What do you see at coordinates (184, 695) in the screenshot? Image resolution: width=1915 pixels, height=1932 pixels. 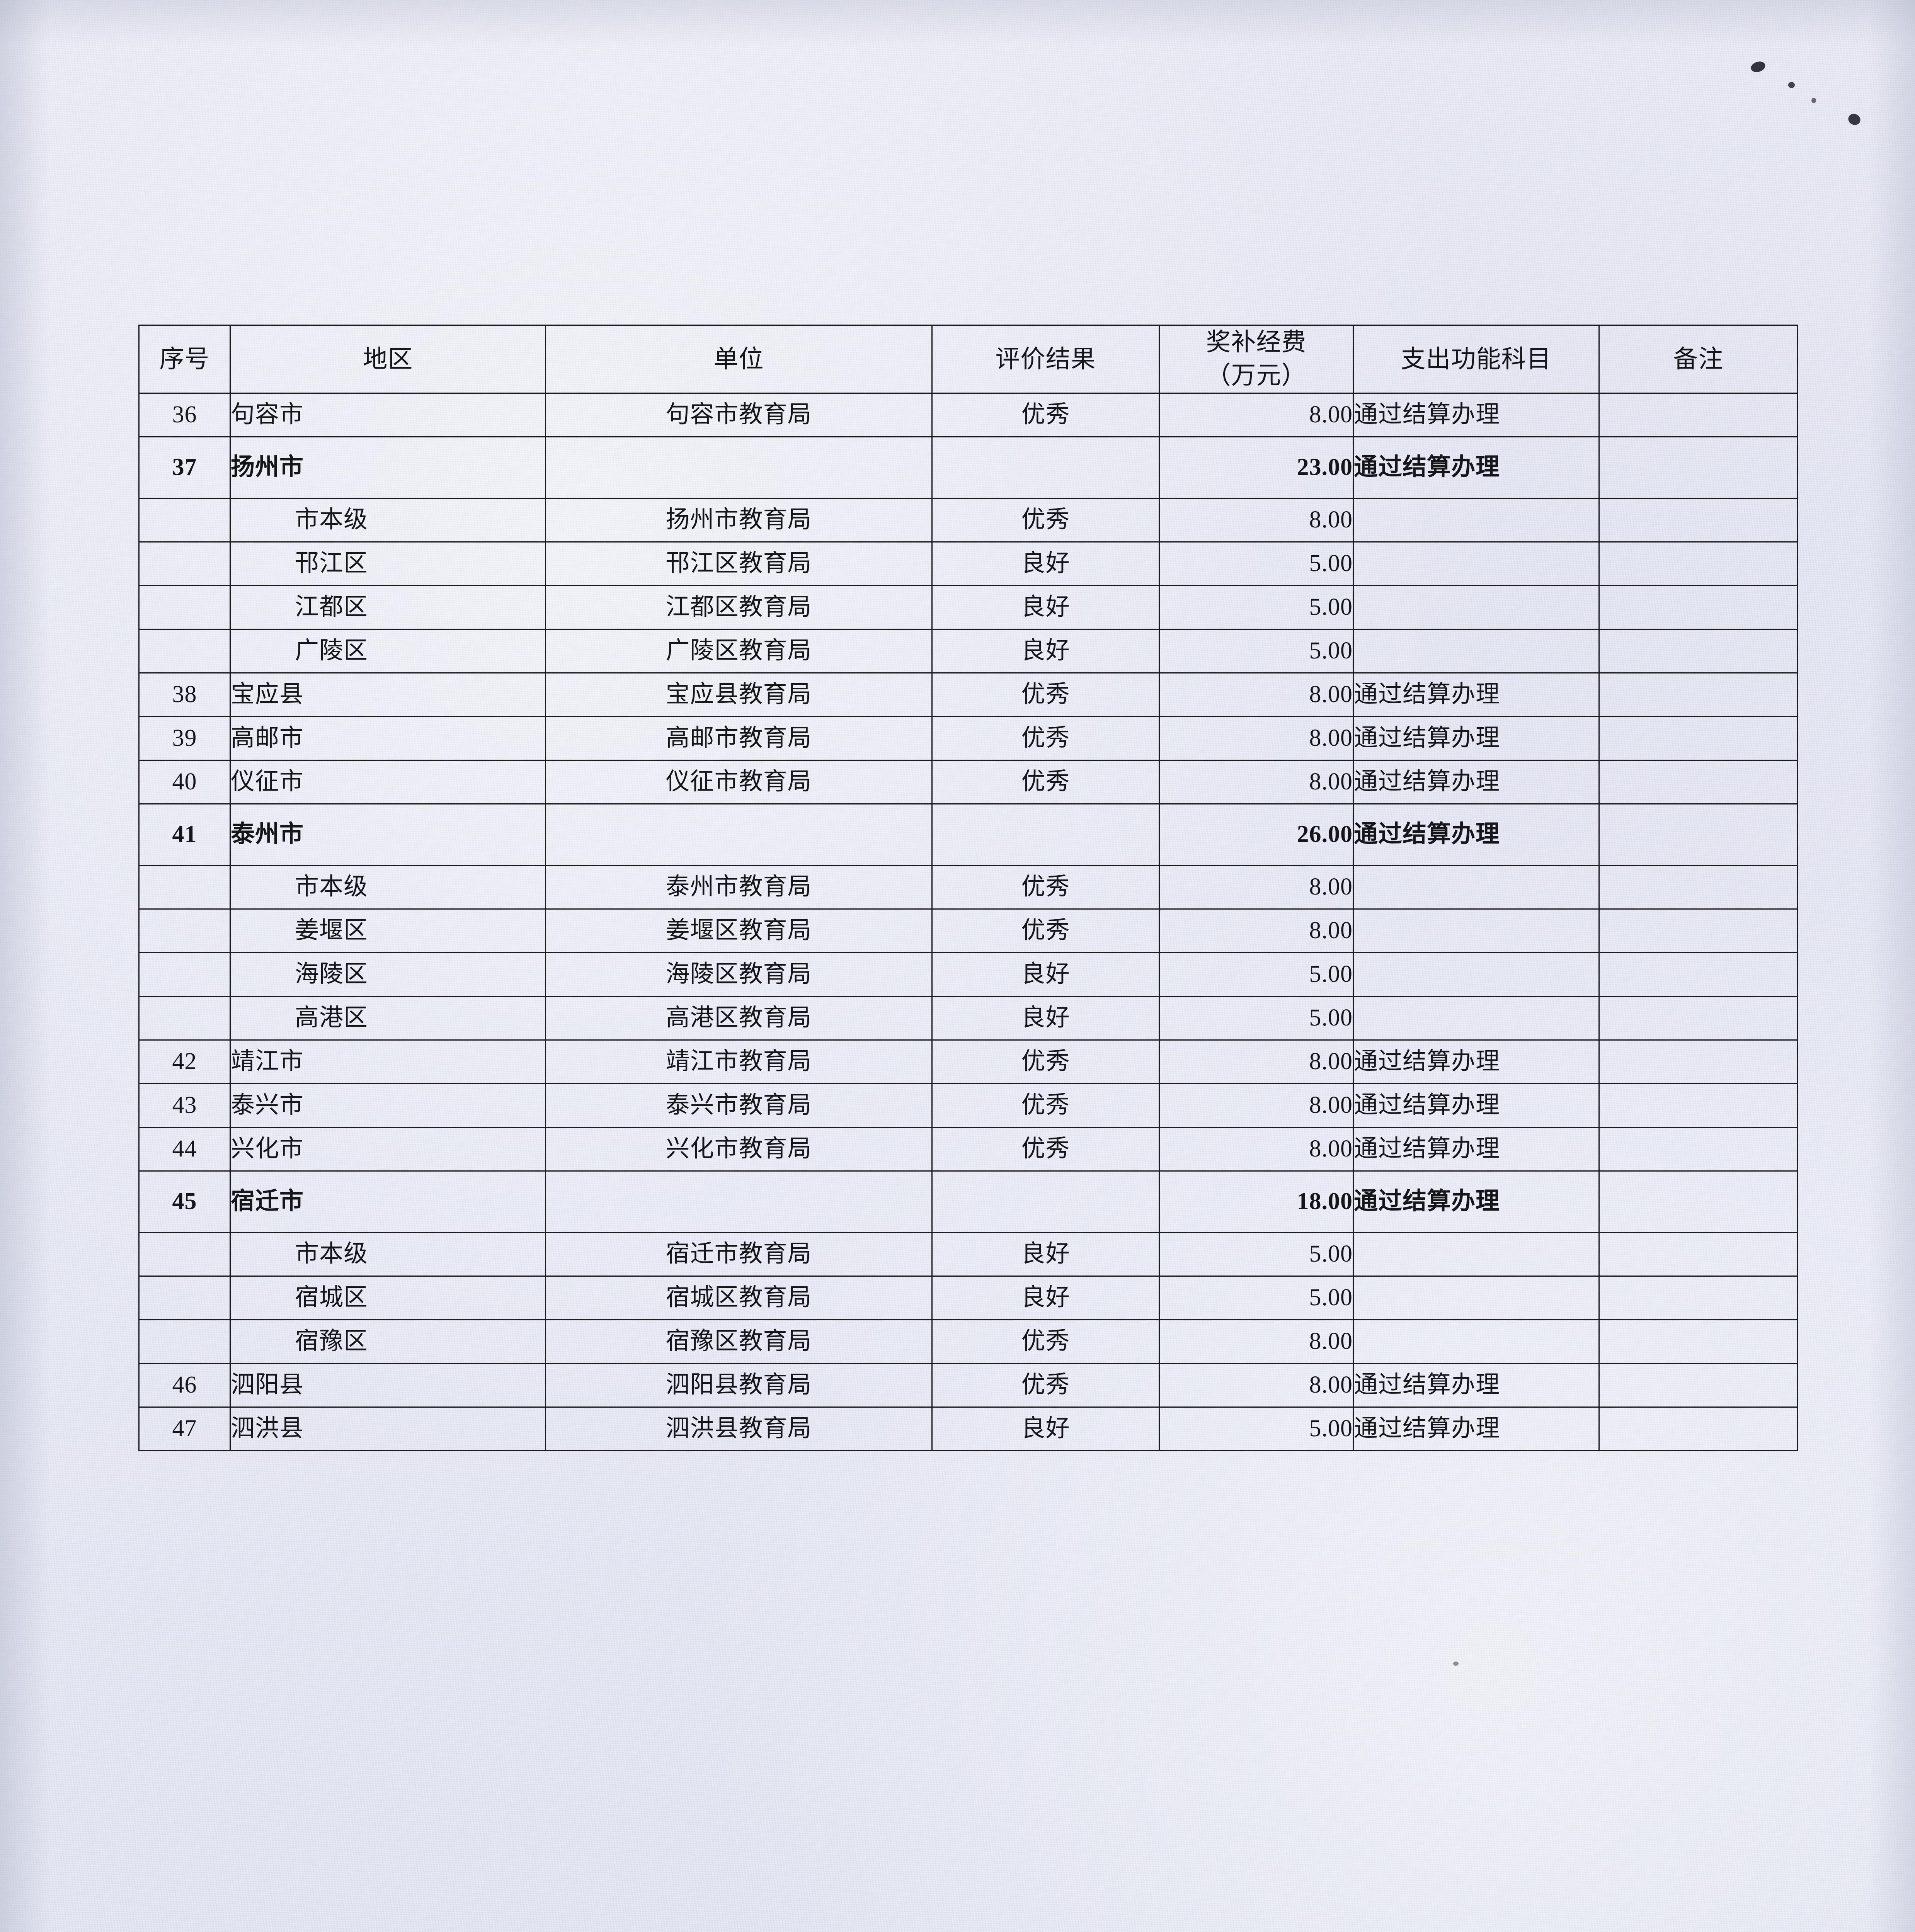 I see `cell-serial: 38` at bounding box center [184, 695].